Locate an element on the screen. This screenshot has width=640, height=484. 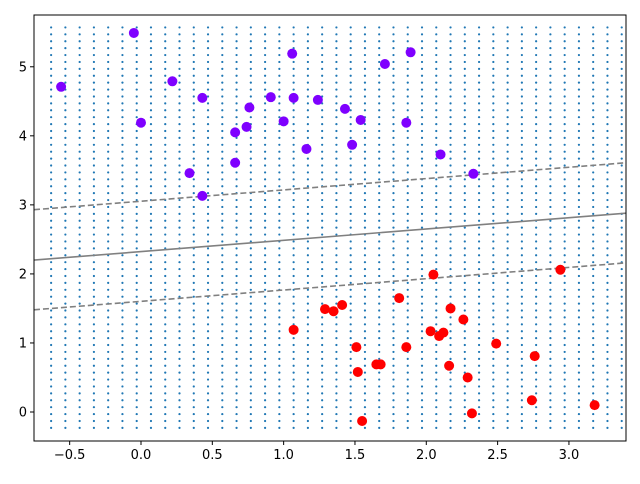
data-point is located at coordinates (133, 32).